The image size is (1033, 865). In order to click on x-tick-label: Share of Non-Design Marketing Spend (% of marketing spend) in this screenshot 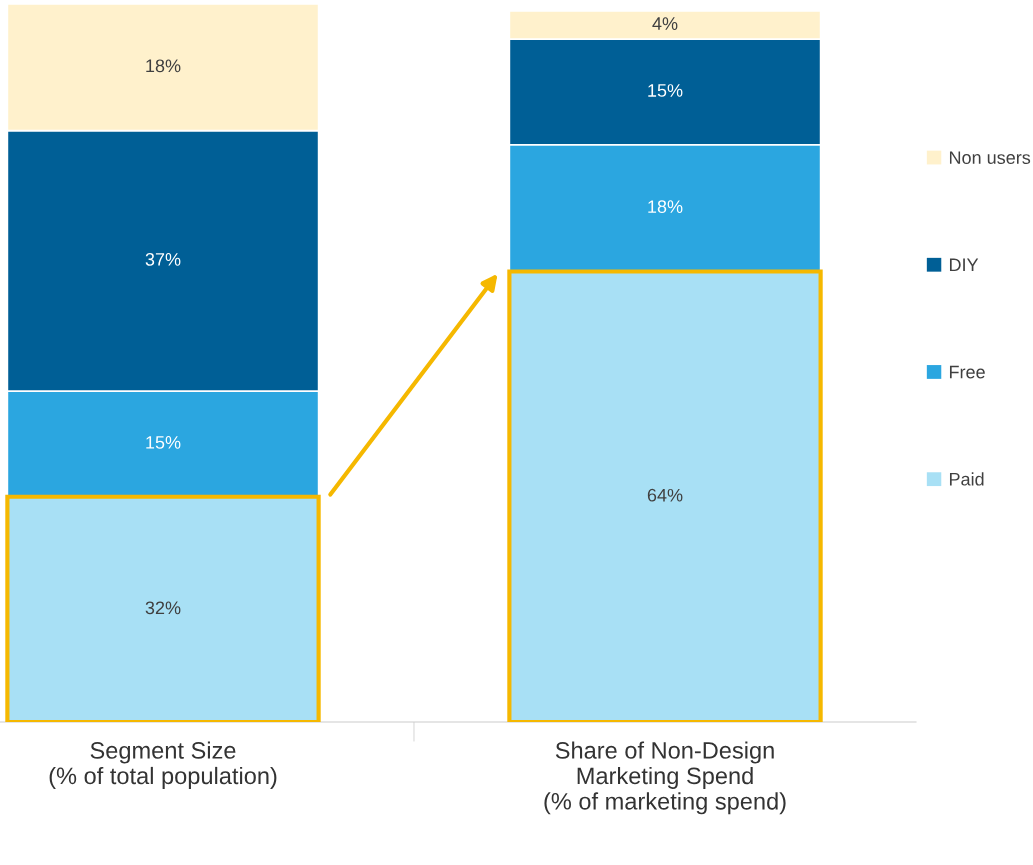, I will do `click(665, 778)`.